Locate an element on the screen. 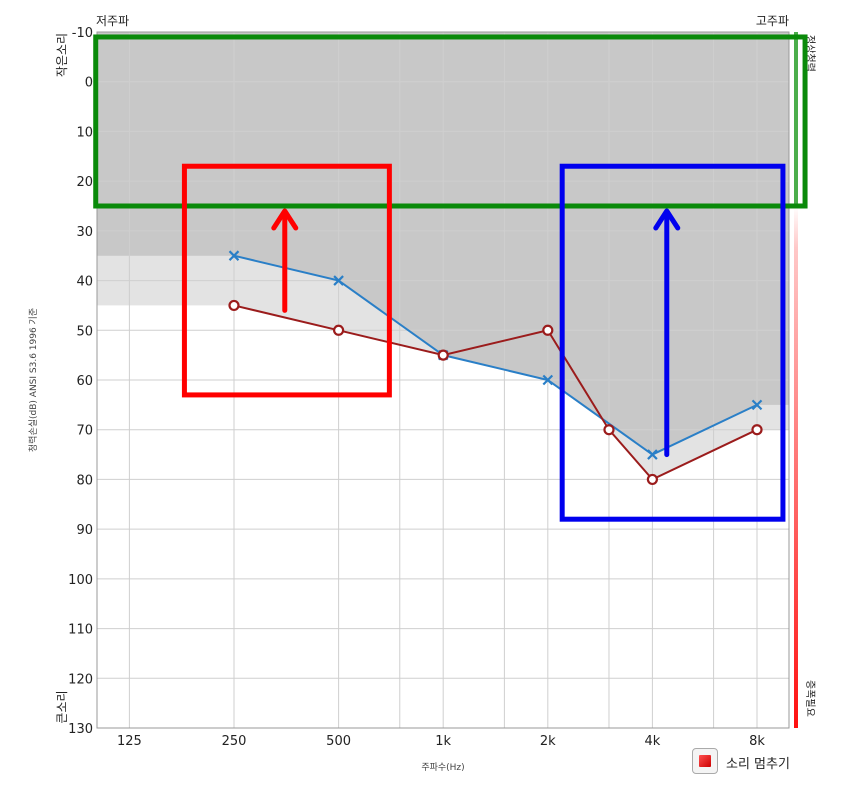 This screenshot has height=803, width=842. y-tick-label: 30 is located at coordinates (84, 232).